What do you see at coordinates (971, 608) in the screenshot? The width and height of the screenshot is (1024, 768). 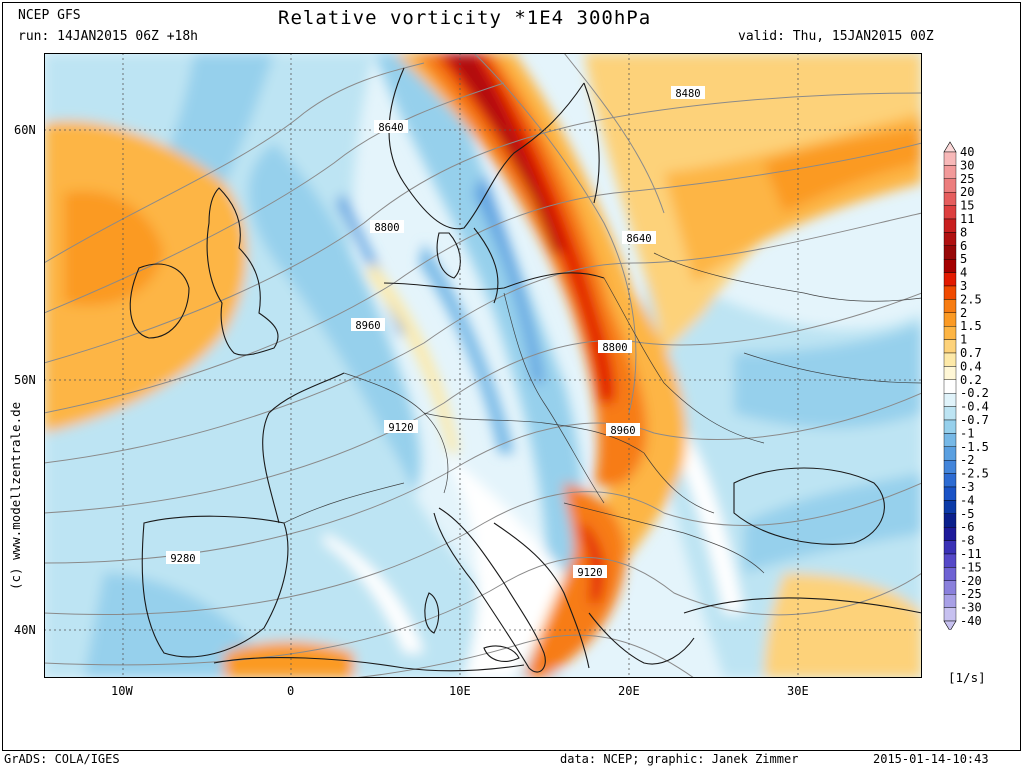 I see `colorbar-level-label: -30` at bounding box center [971, 608].